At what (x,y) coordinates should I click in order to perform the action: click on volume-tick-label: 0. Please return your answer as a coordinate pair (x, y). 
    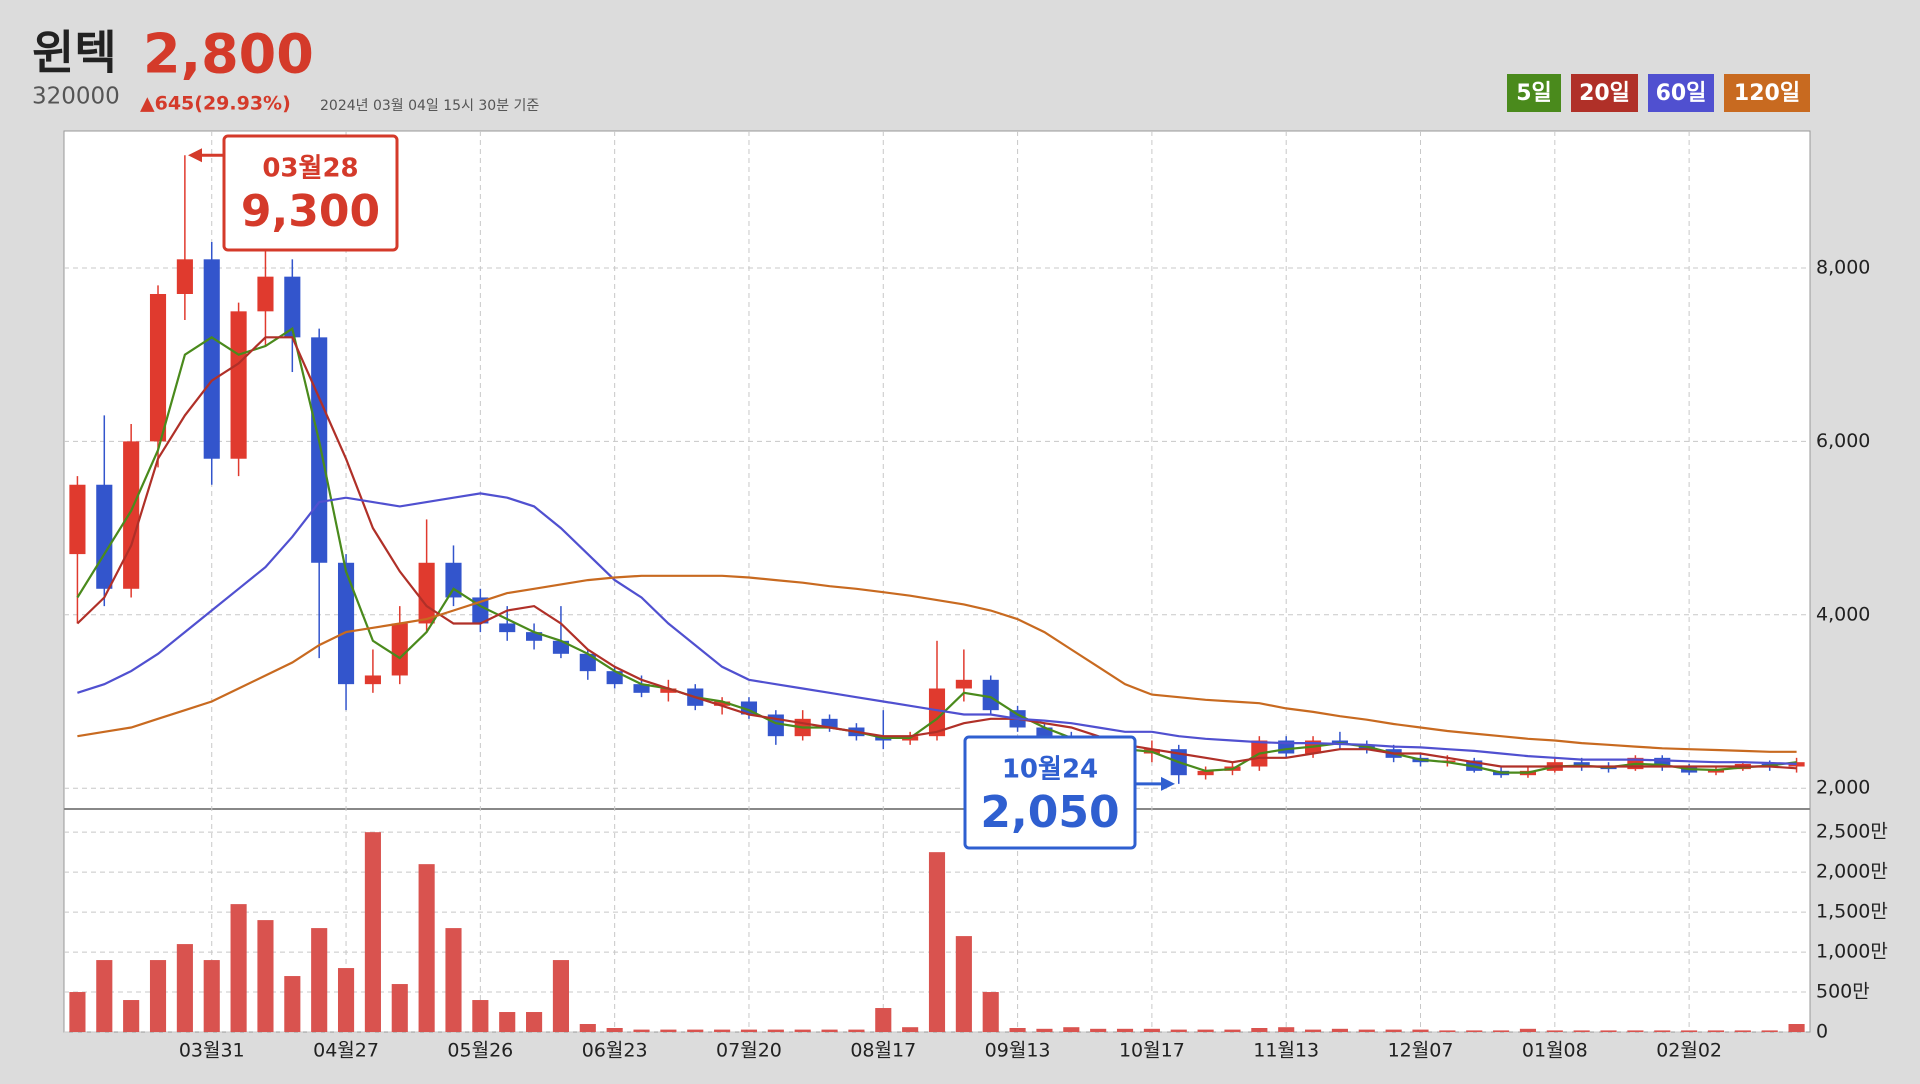
    Looking at the image, I should click on (1822, 1032).